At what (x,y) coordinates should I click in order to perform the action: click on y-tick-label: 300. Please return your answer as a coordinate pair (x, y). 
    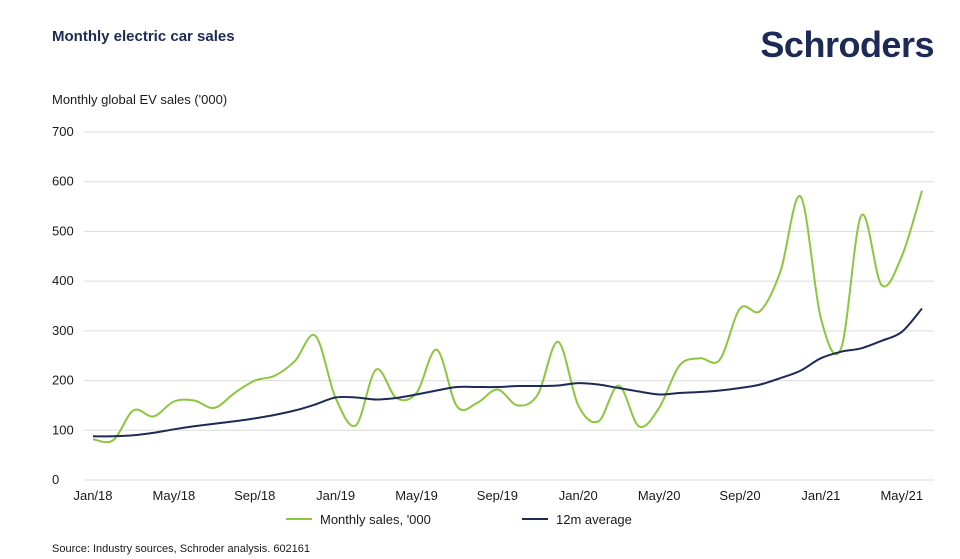
    Looking at the image, I should click on (63, 330).